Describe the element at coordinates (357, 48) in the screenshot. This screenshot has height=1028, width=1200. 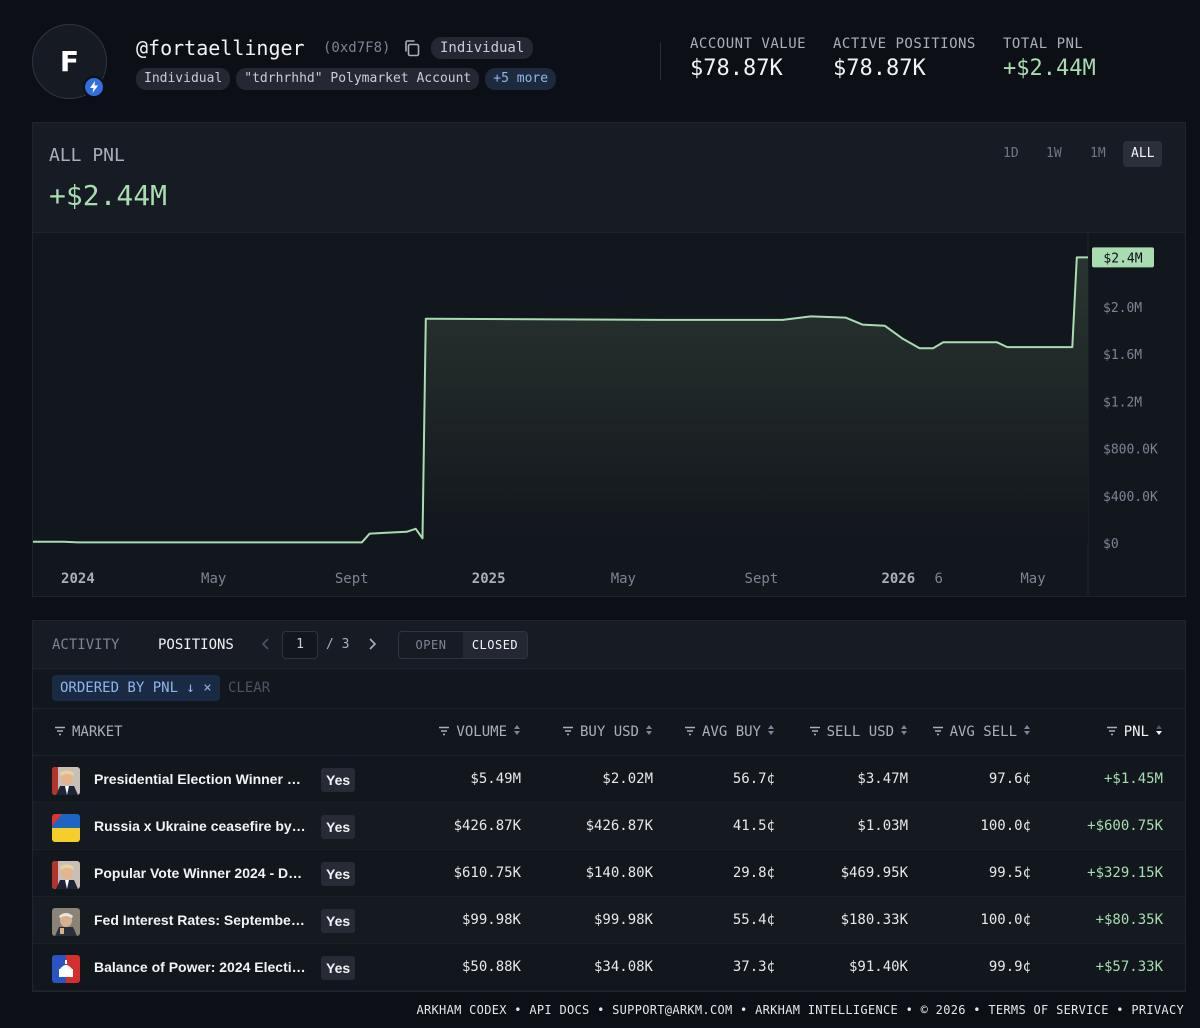
I see `entity-address: (0xd7F8)` at that location.